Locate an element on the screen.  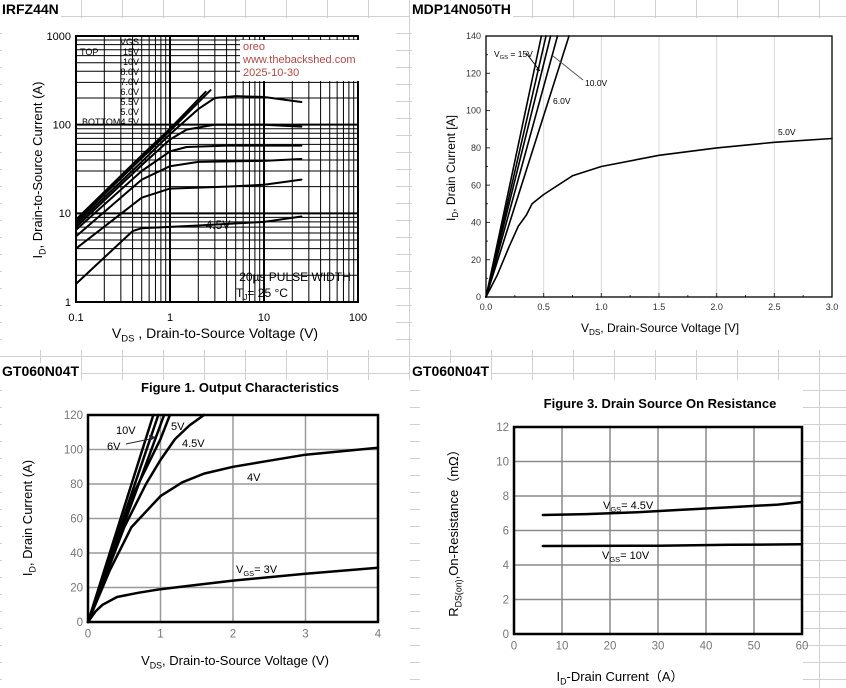
y-tick-label: 1 is located at coordinates (68, 303).